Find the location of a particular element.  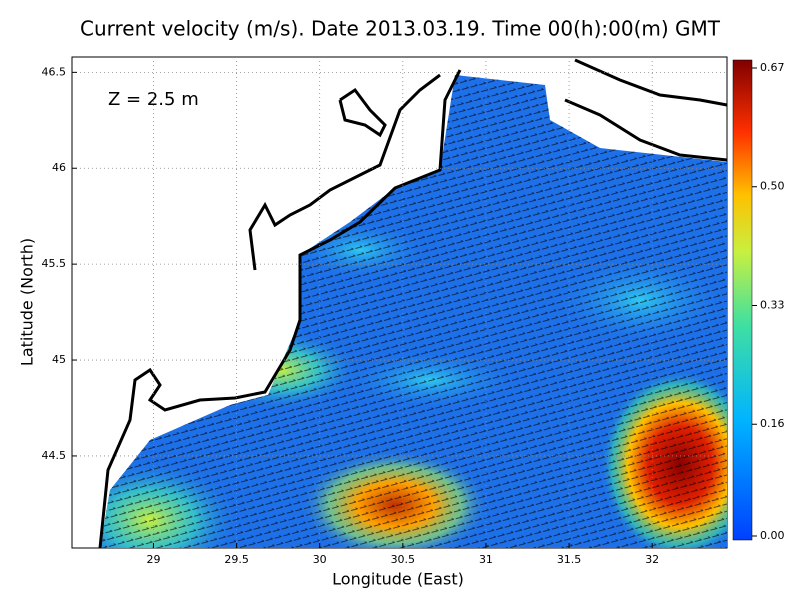

x-tick-label: 29 is located at coordinates (153, 559).